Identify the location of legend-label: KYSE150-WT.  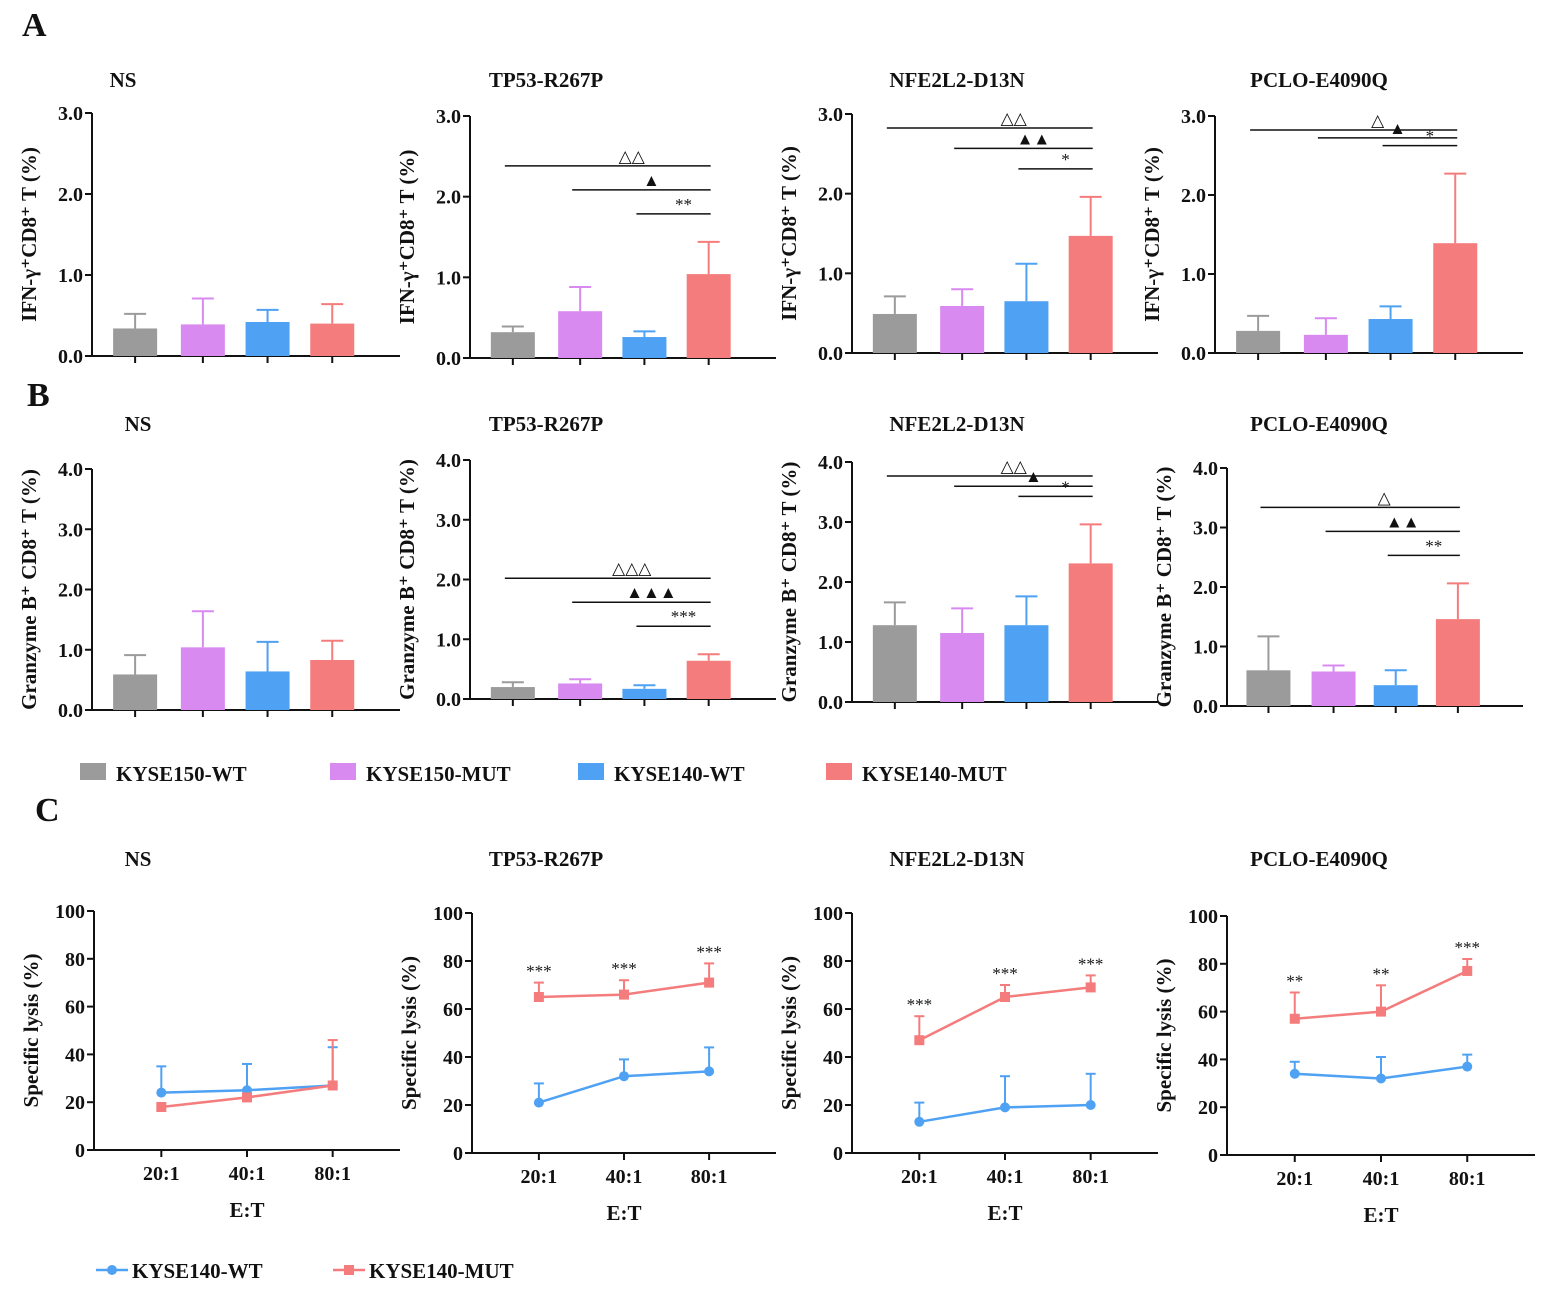
(181, 774).